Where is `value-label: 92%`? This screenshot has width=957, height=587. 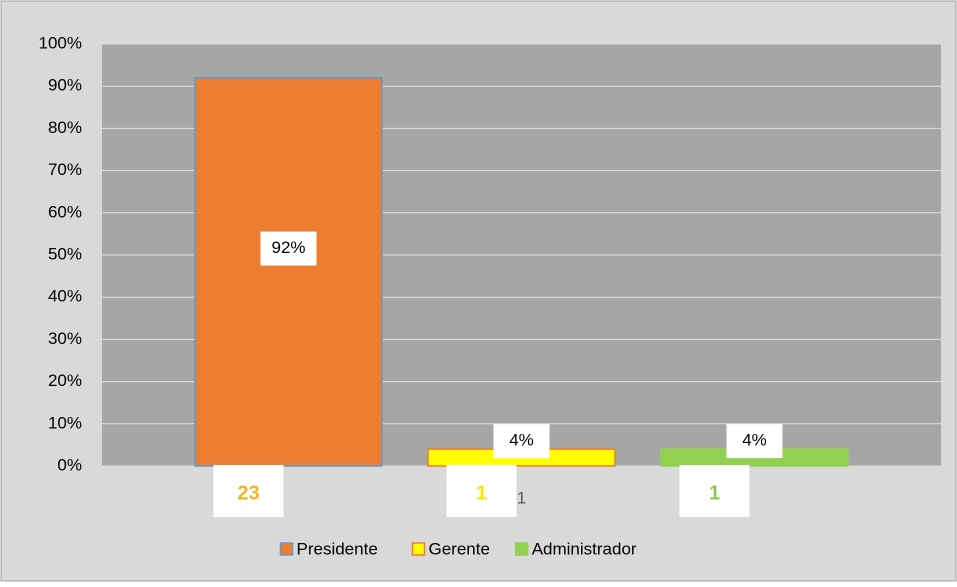 value-label: 92% is located at coordinates (288, 247).